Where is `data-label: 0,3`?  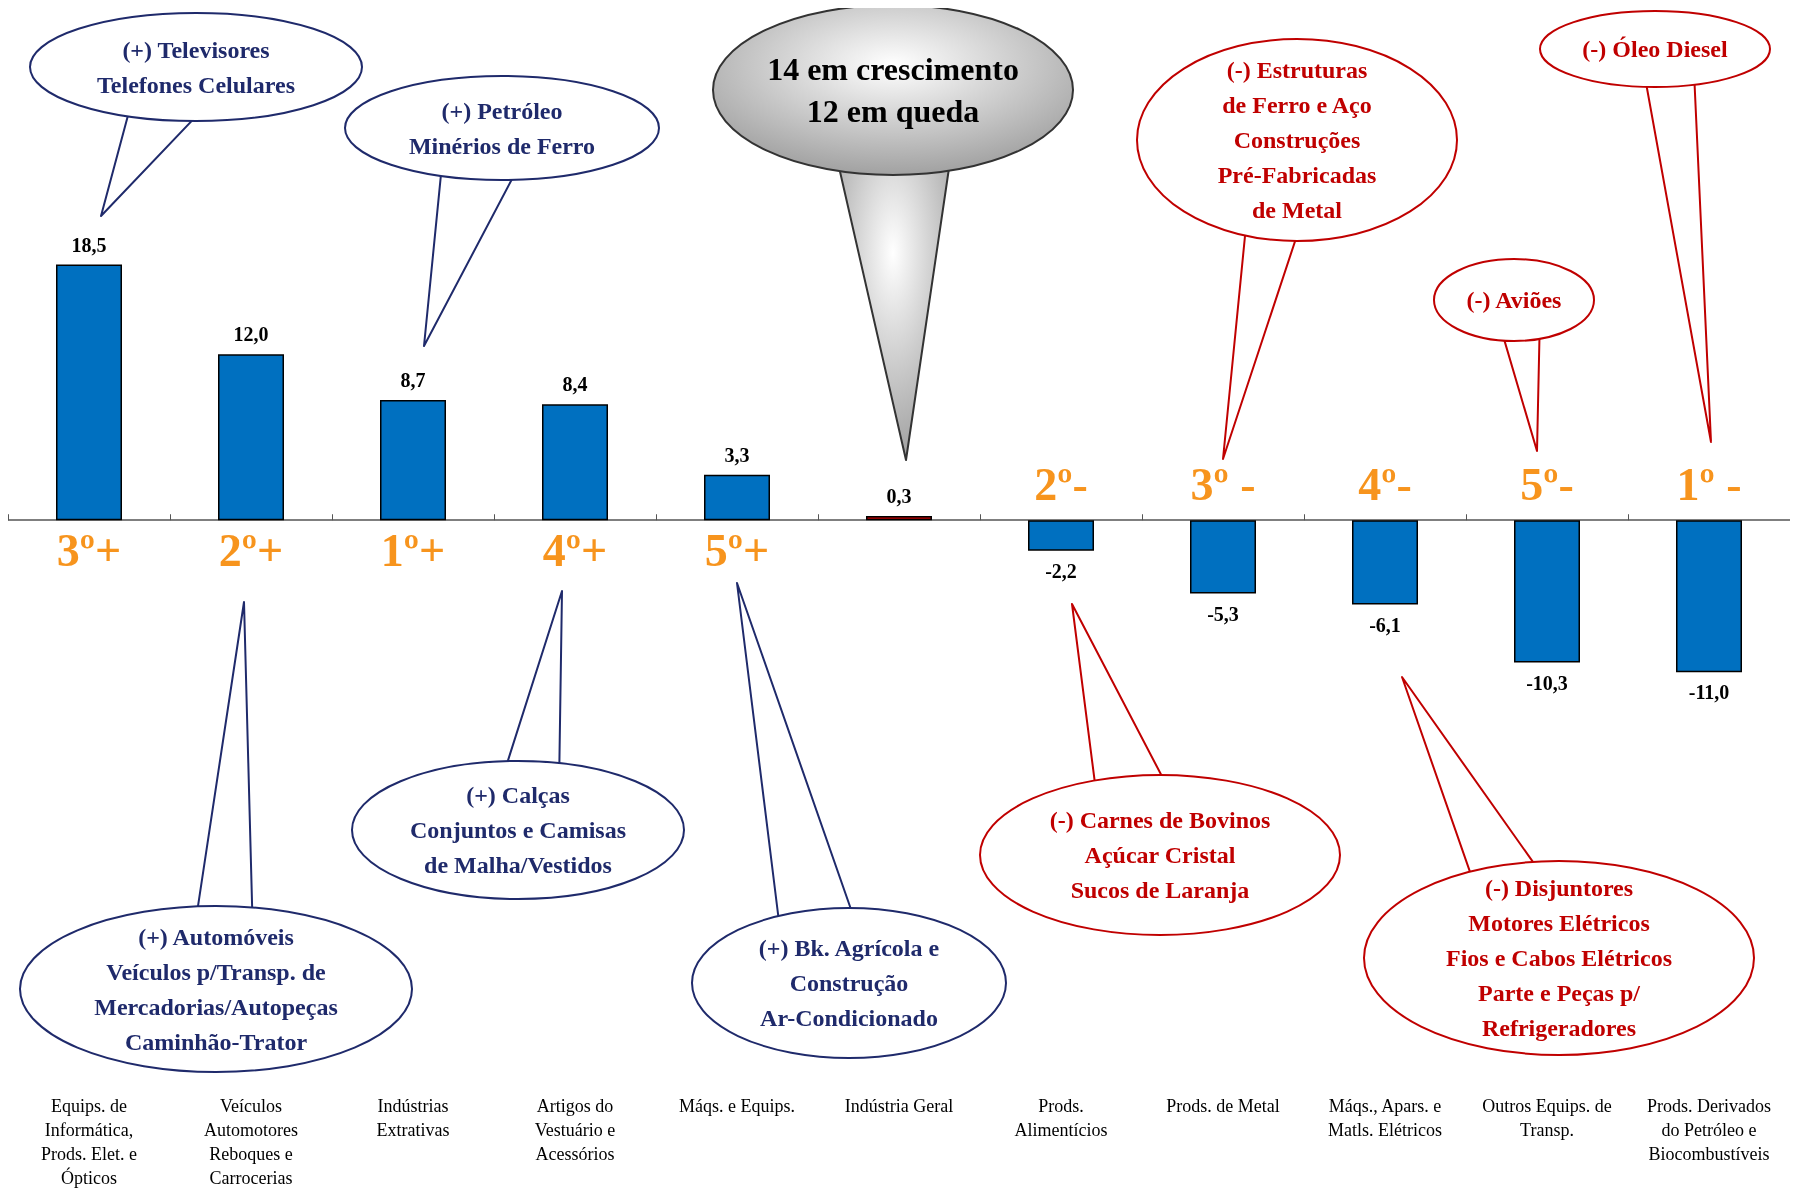 data-label: 0,3 is located at coordinates (899, 496).